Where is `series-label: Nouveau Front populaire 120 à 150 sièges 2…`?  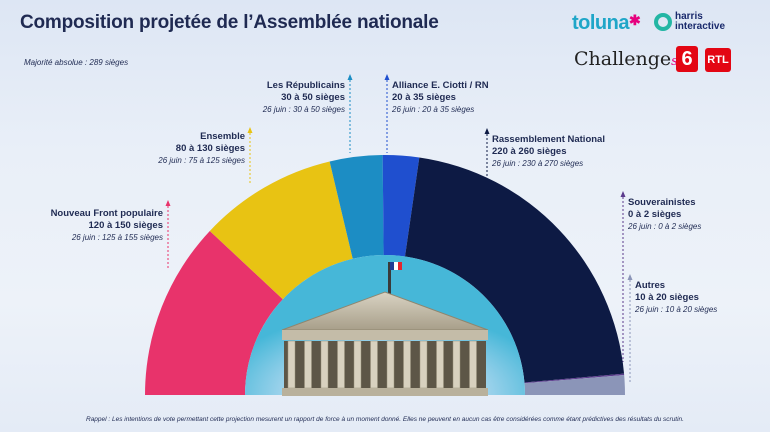
series-label: Nouveau Front populaire 120 à 150 sièges 2… is located at coordinates (107, 226).